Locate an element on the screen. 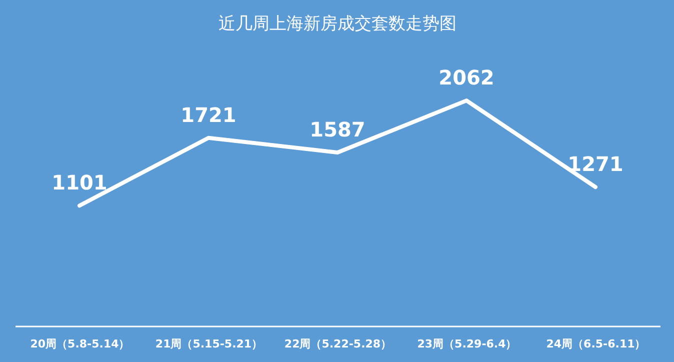 This screenshot has width=674, height=362. x-tick-label: 23周（5.29-6.4） is located at coordinates (467, 344).